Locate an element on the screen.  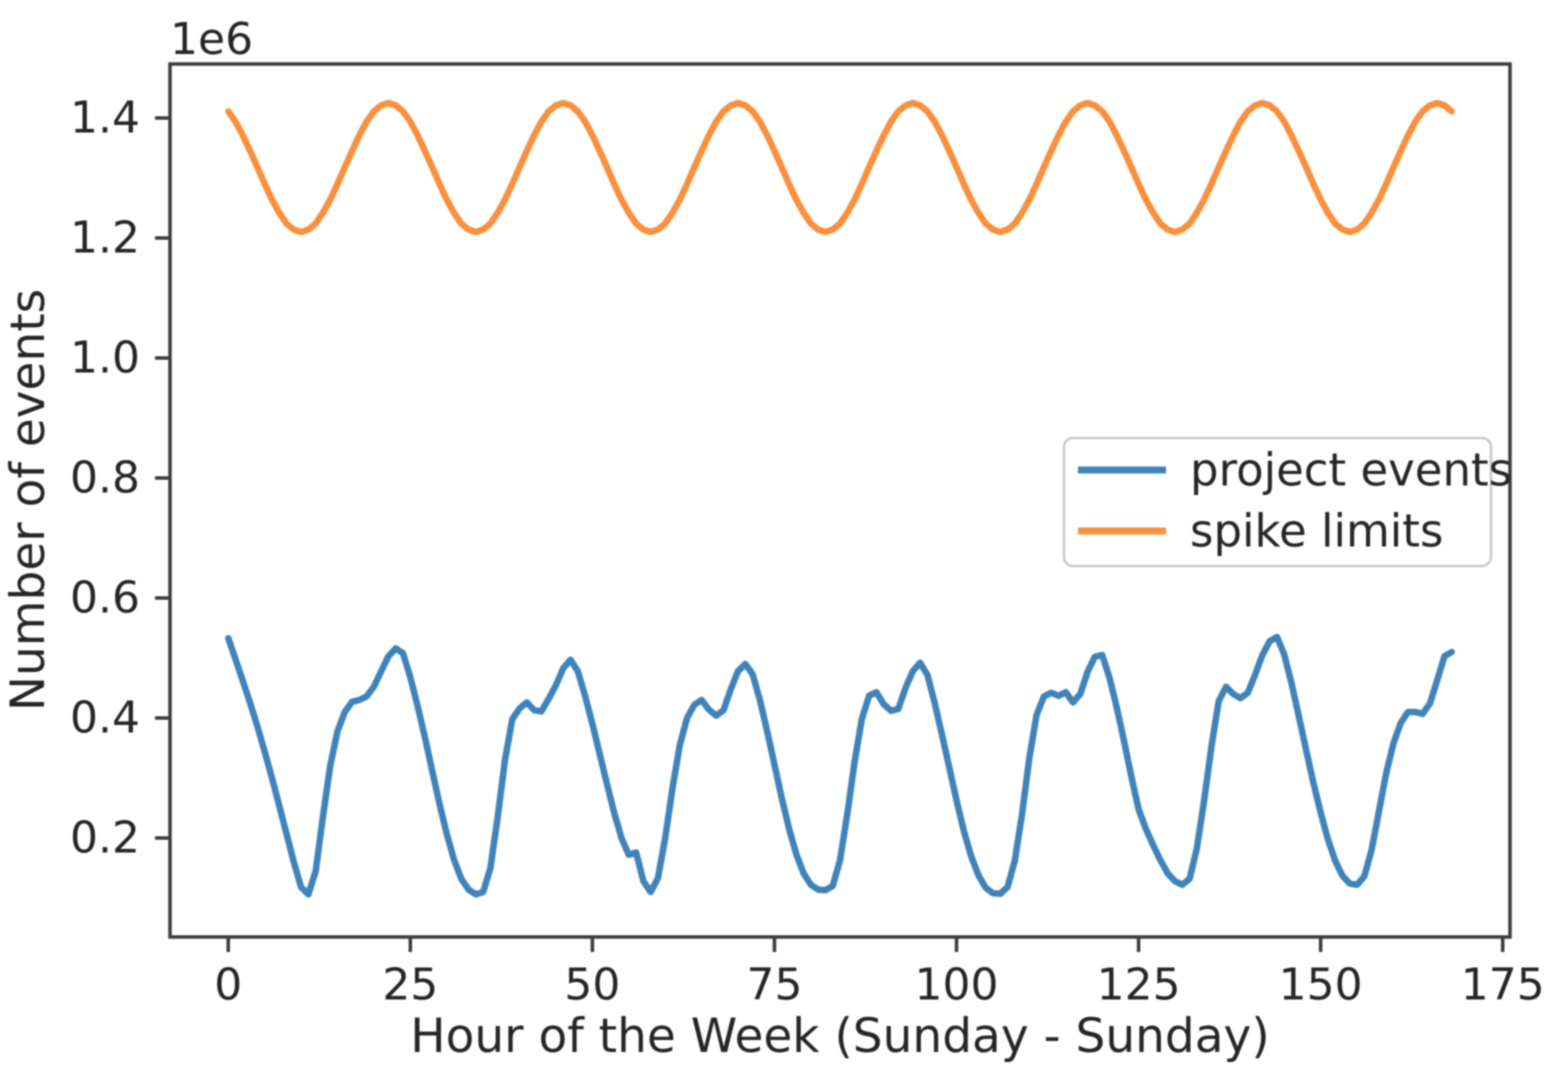
x-tick-label: 125 is located at coordinates (1139, 985).